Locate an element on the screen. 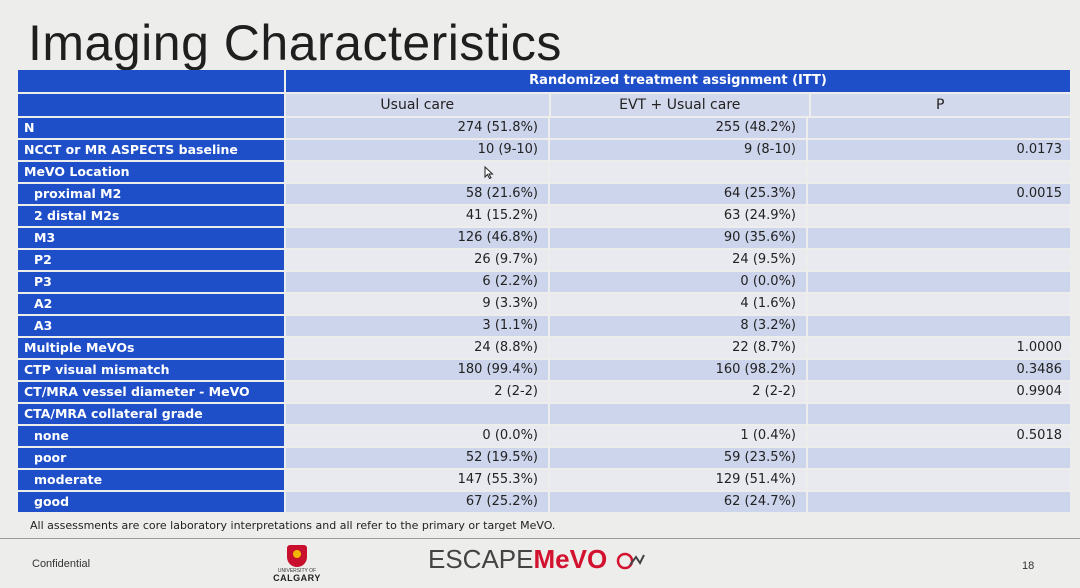 The height and width of the screenshot is (588, 1080). cell-p-value: 0.0015 is located at coordinates (939, 194).